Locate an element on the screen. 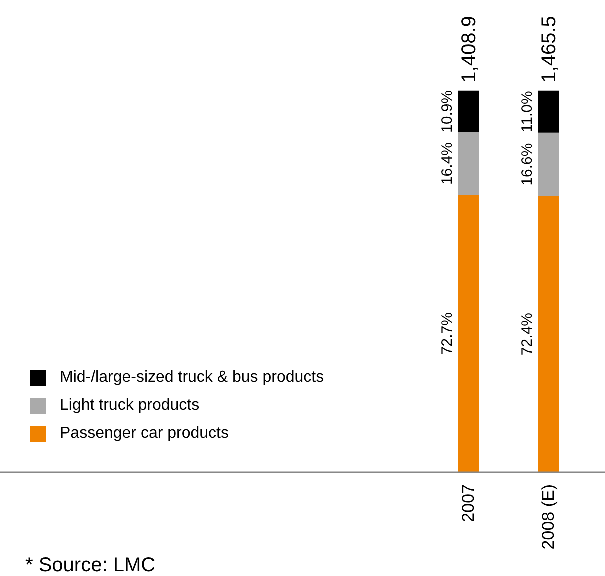 The width and height of the screenshot is (605, 576). data-label: 72.4% is located at coordinates (527, 334).